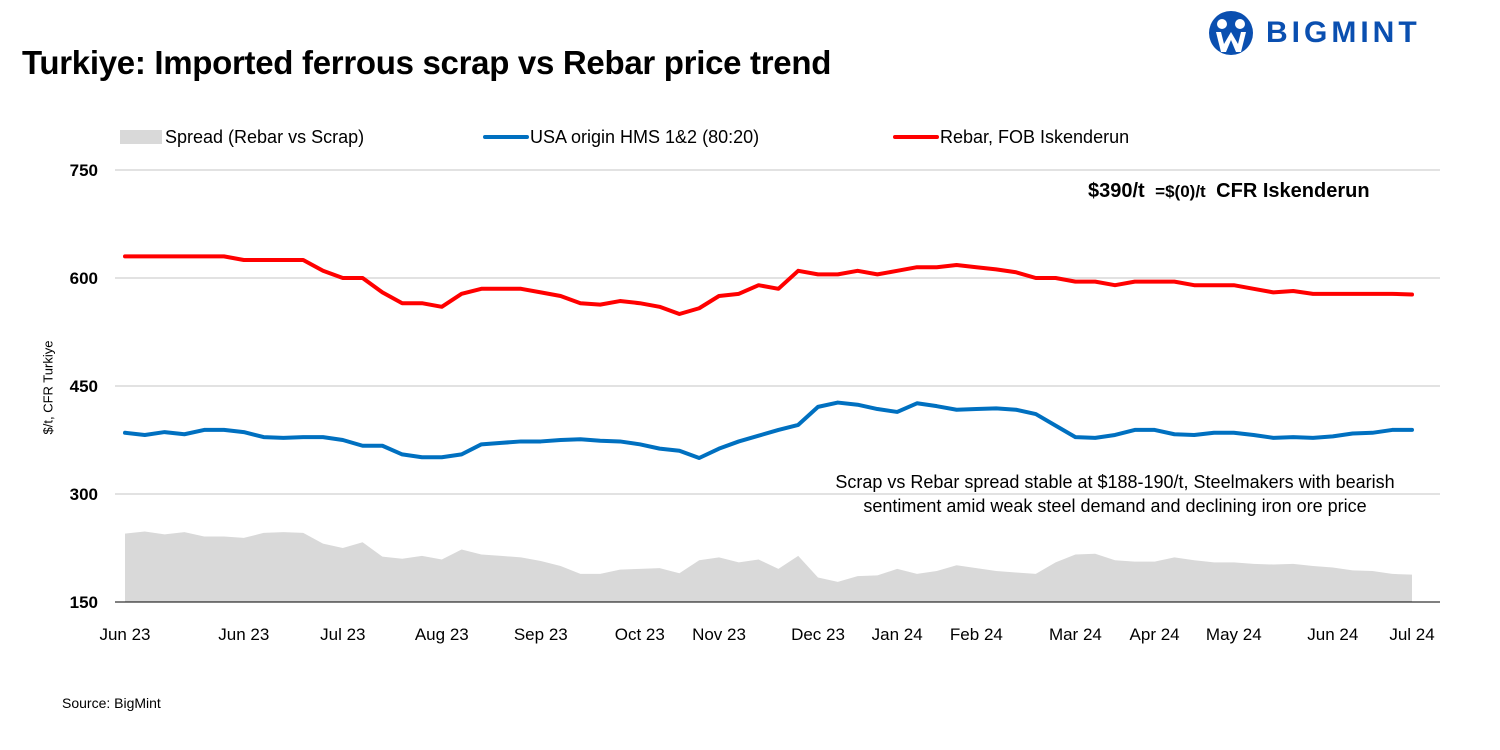  What do you see at coordinates (111, 703) in the screenshot?
I see `source-note: Source: BigMint` at bounding box center [111, 703].